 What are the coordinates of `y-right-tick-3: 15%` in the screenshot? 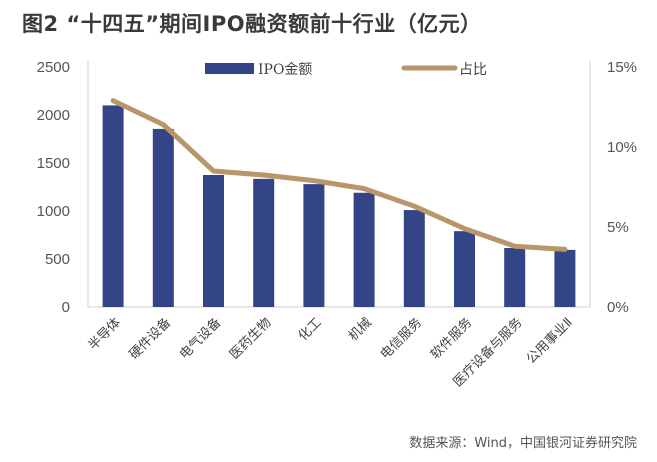 It's located at (622, 67).